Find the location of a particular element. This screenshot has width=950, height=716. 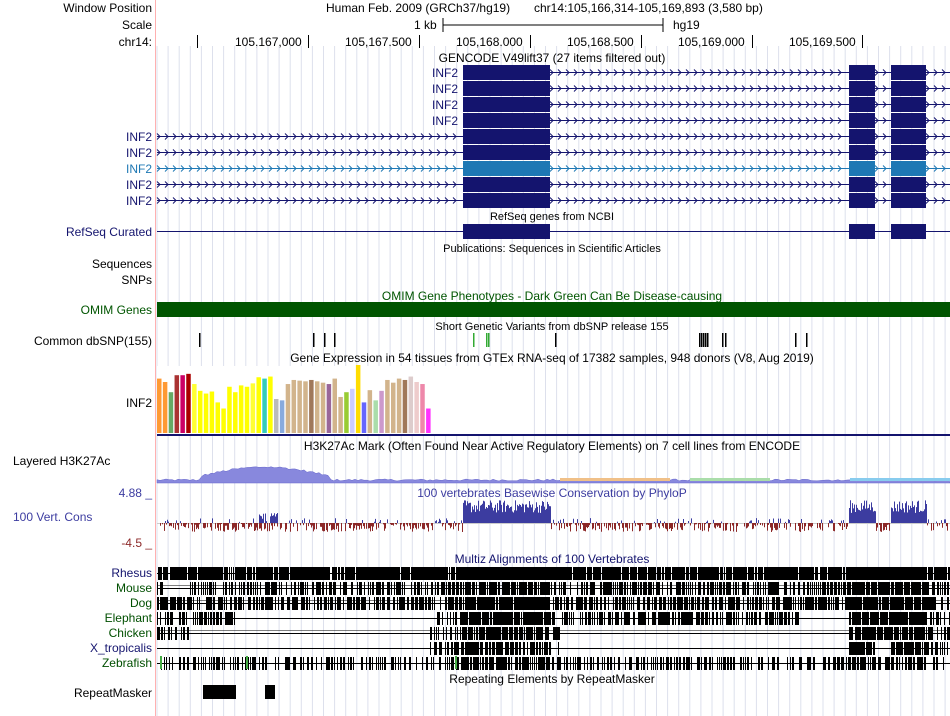

ruler-tick-label: 105,167,500 is located at coordinates (378, 42).